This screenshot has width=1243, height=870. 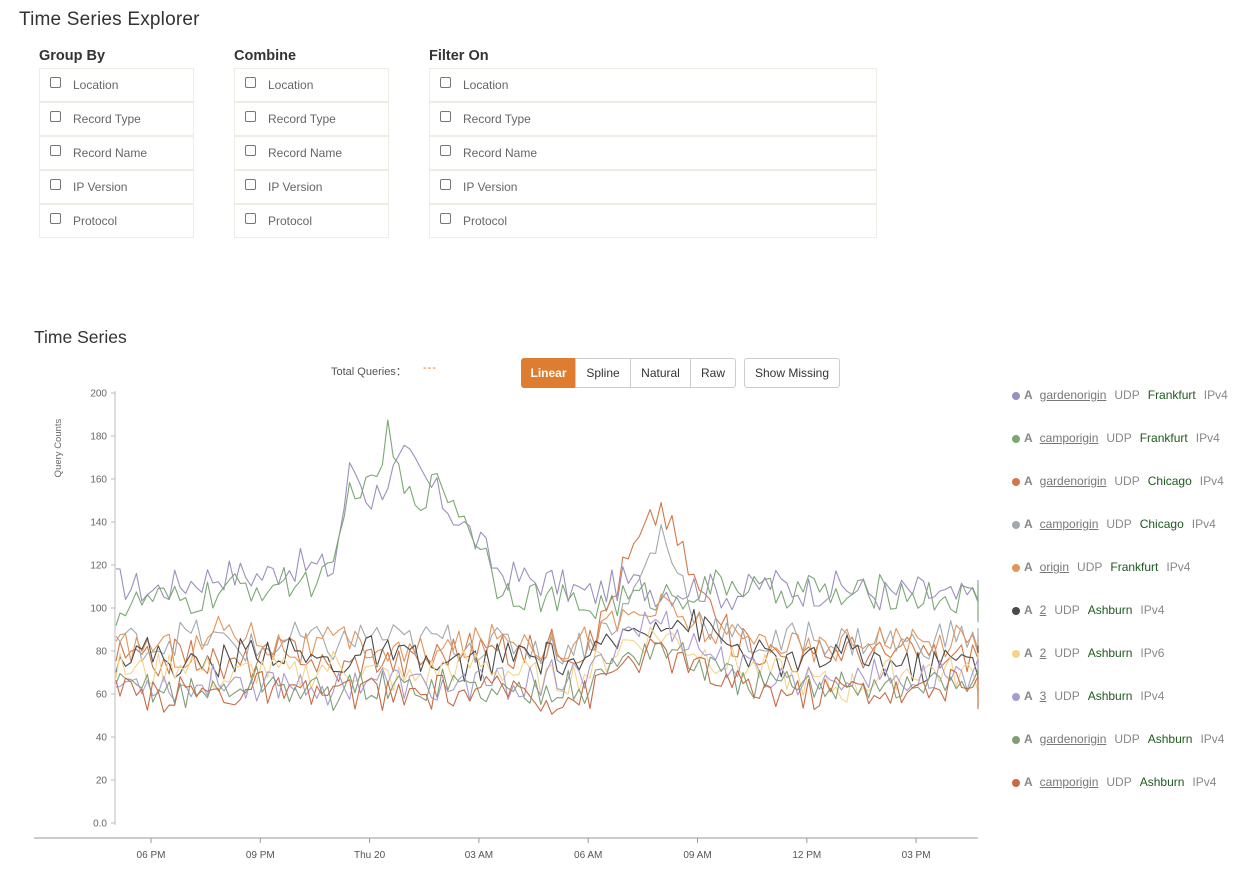 What do you see at coordinates (1127, 495) in the screenshot?
I see `series-legend-item: A gardenorigin UDP Chicago IPv4` at bounding box center [1127, 495].